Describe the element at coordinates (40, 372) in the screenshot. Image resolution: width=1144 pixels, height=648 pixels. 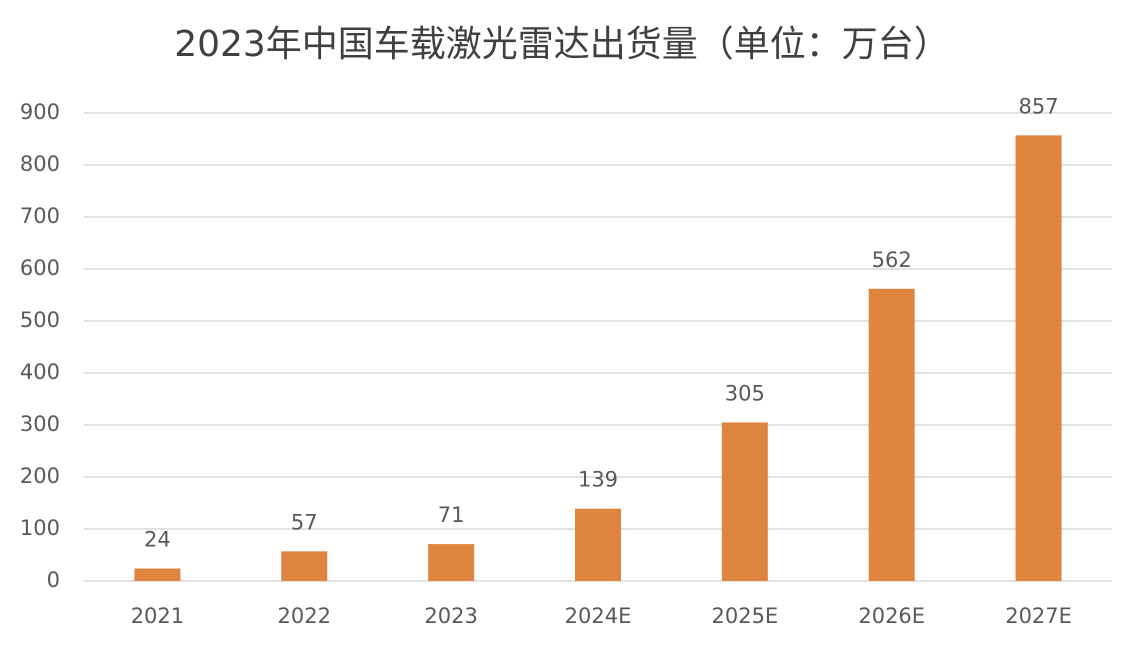
I see `y-tick-label: 400` at that location.